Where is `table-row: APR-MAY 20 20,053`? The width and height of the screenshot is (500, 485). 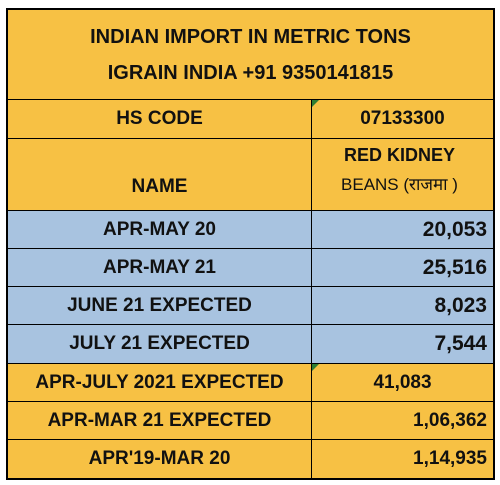
table-row: APR-MAY 20 20,053 is located at coordinates (250, 230).